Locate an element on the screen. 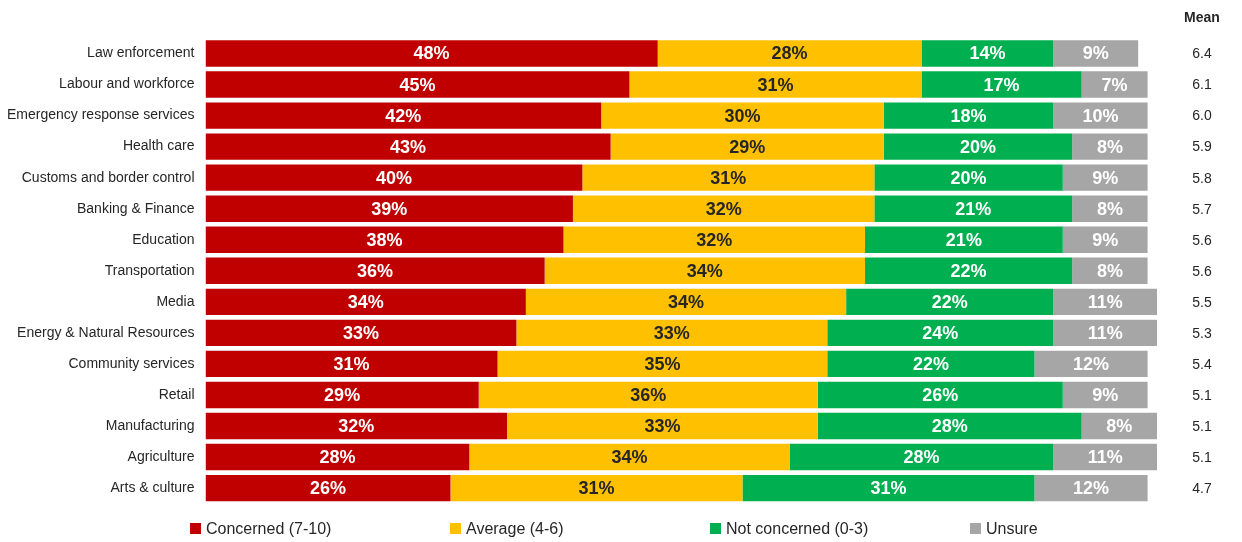 This screenshot has width=1242, height=542. text: 6.1 is located at coordinates (1202, 84).